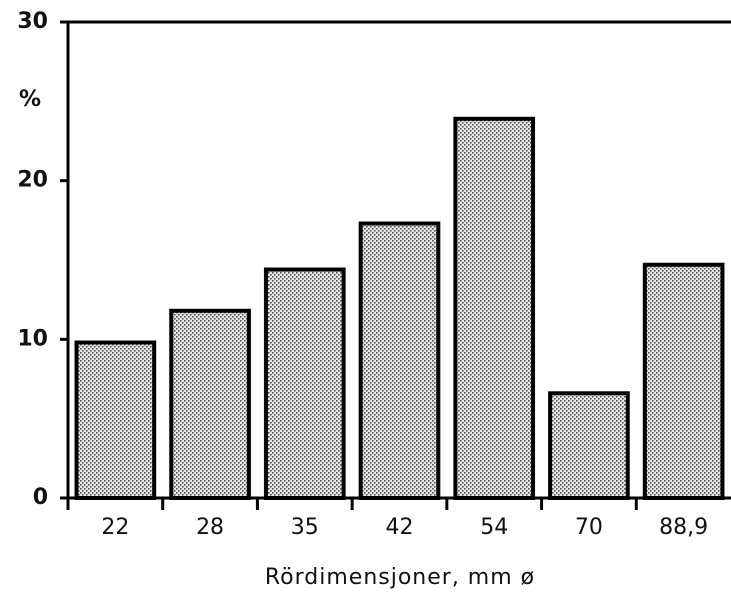  Describe the element at coordinates (305, 527) in the screenshot. I see `x-tick-label: 35` at that location.